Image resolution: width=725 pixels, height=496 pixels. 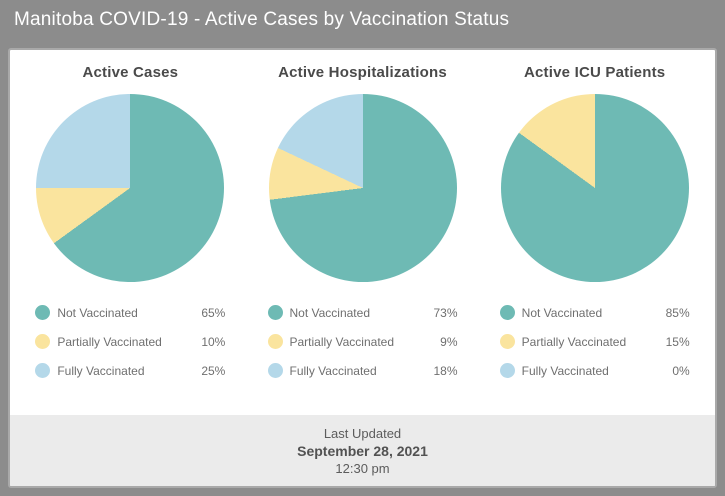 I want to click on legend-value: 25%, so click(x=213, y=370).